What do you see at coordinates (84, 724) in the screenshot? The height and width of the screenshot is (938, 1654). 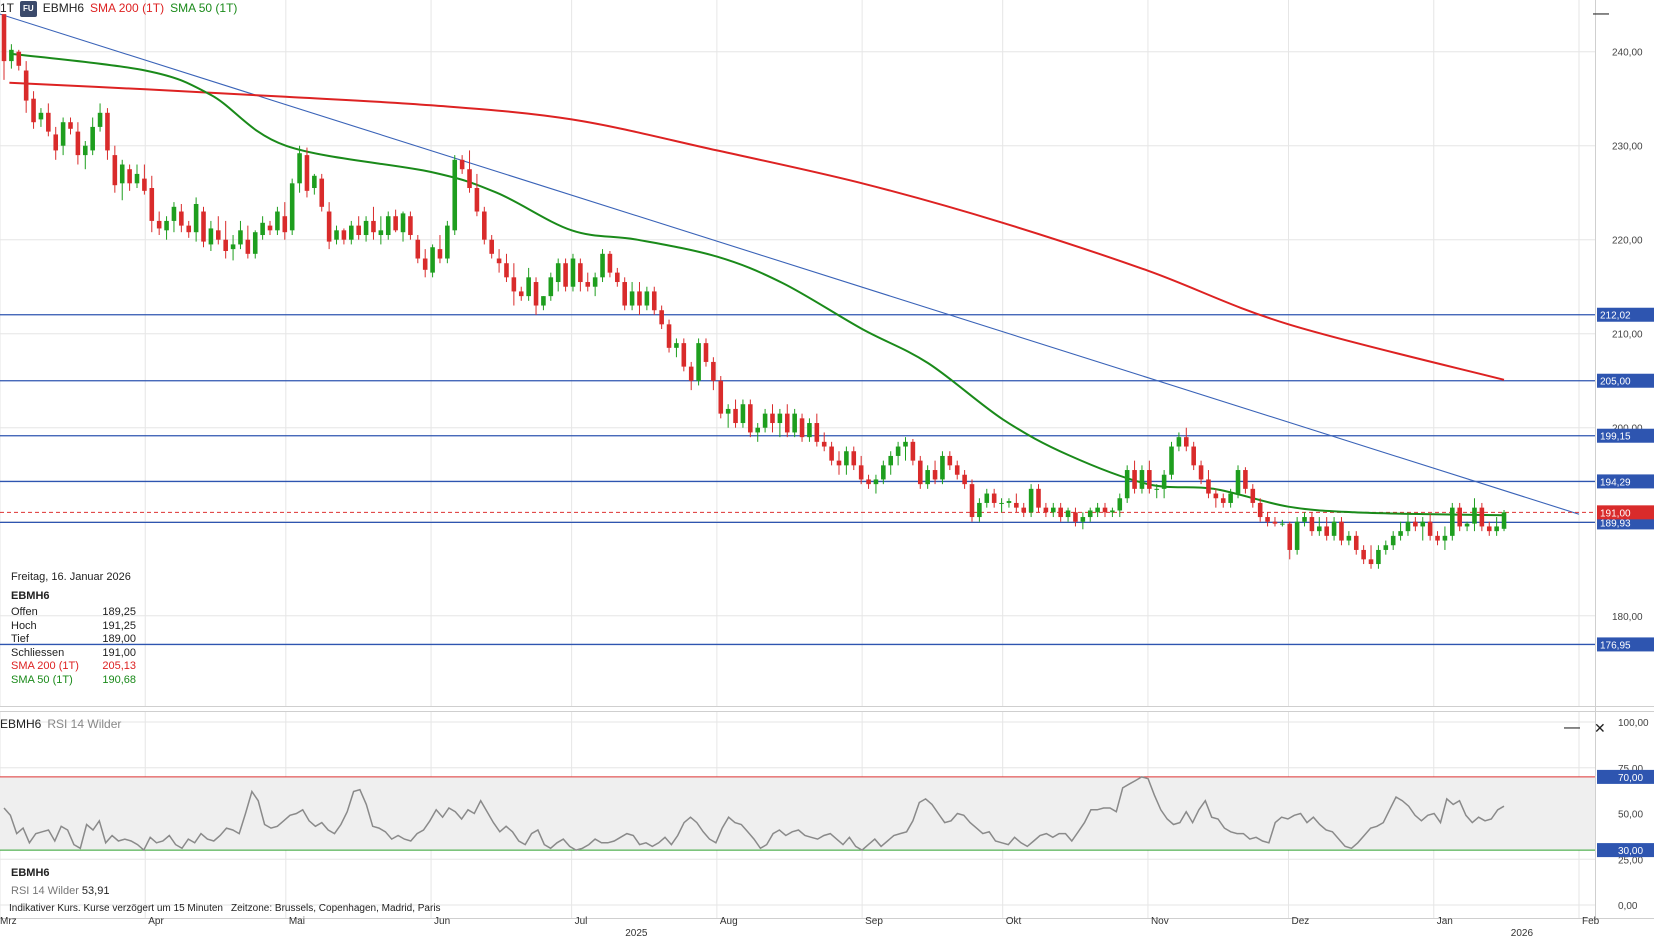 I see `rsi-title-indicator: RSI 14 Wilder` at bounding box center [84, 724].